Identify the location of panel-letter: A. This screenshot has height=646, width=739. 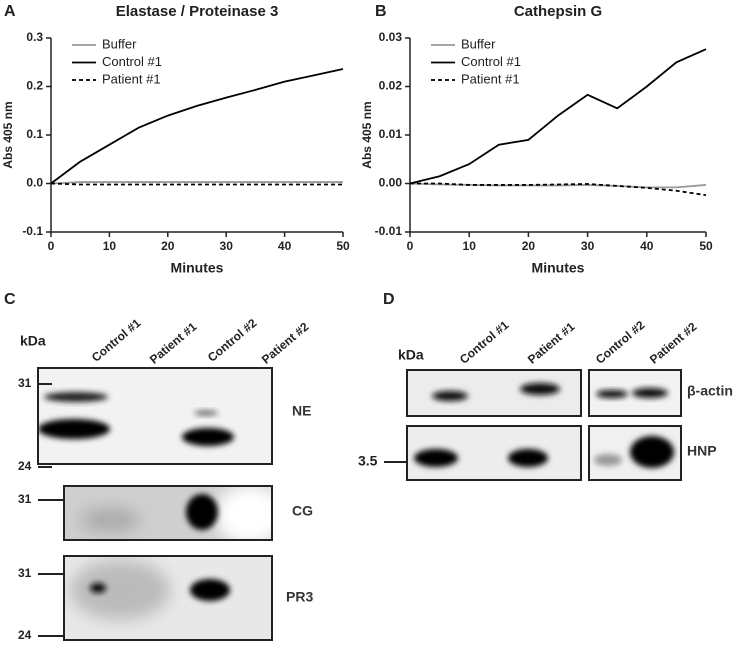
(10, 11).